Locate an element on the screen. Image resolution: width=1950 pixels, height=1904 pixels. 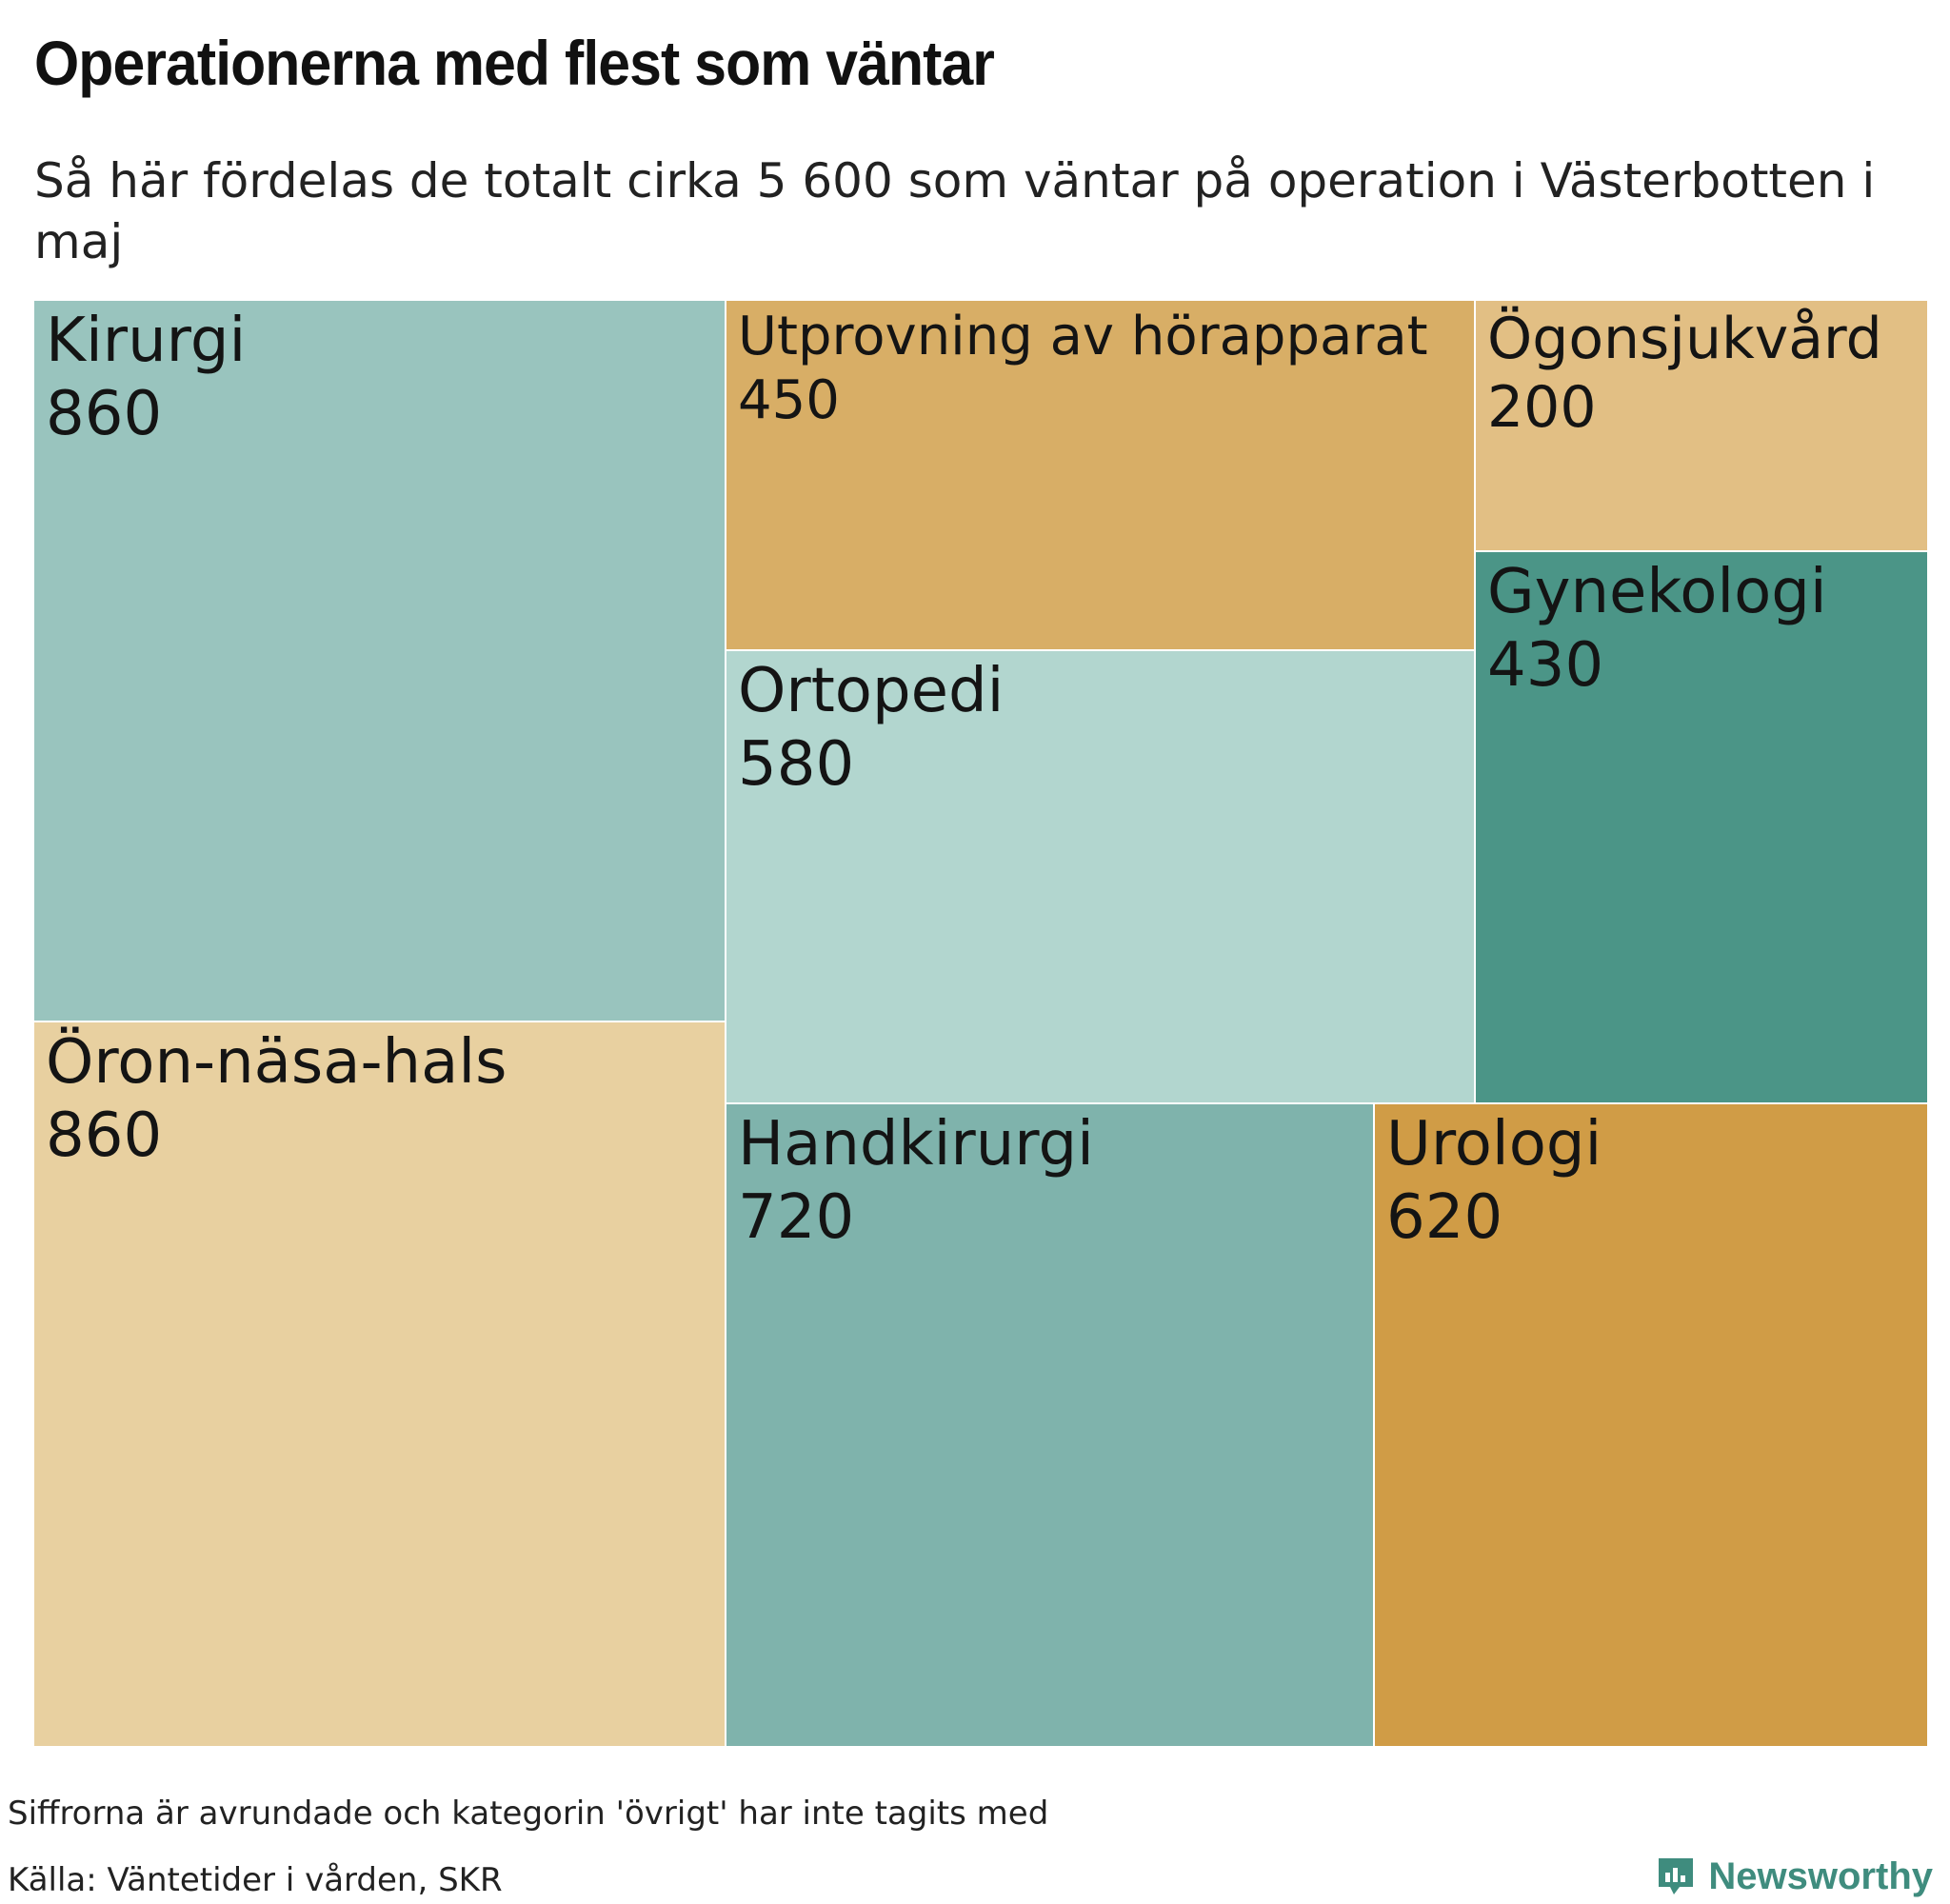
tile-5-text: Urologi 620 is located at coordinates (1494, 1181).